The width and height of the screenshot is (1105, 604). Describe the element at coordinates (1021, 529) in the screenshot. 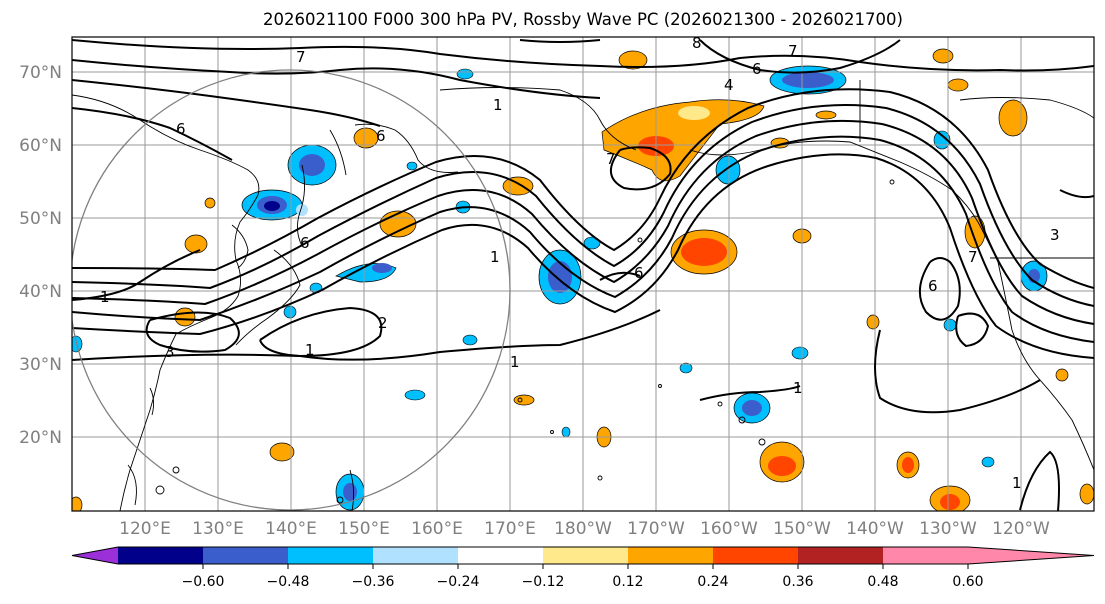

I see `lon-label: 120°W` at that location.